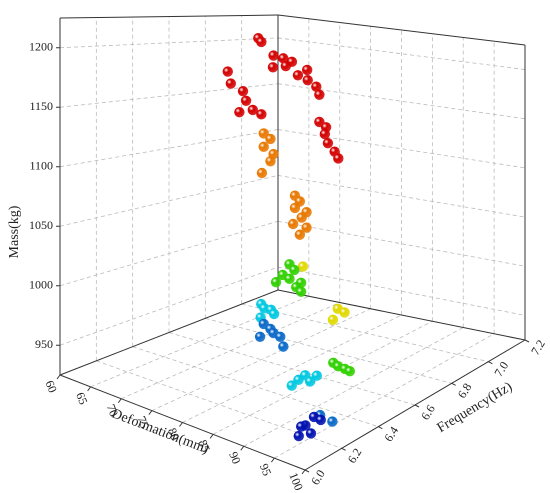 The image size is (550, 493). Describe the element at coordinates (142, 422) in the screenshot. I see `x-tick-label: 75` at that location.